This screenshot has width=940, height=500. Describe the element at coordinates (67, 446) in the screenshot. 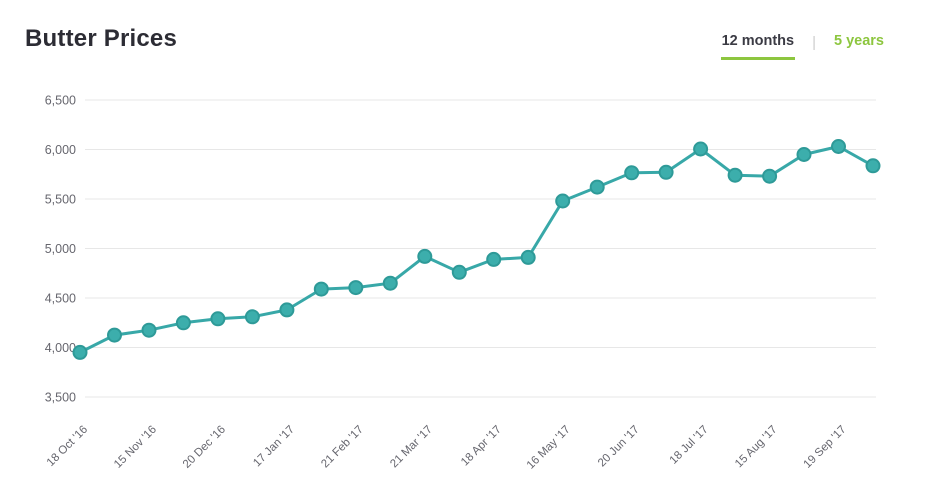

I see `x-axis-tick-label: 18 Oct '16` at that location.